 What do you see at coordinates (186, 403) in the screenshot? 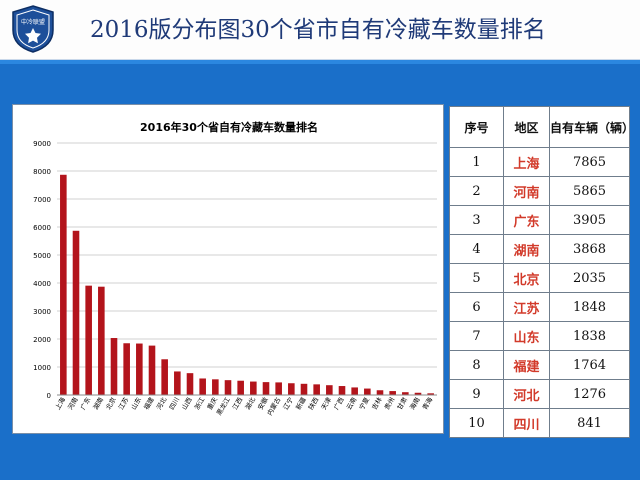
I see `x-tick-label: 山西` at bounding box center [186, 403].